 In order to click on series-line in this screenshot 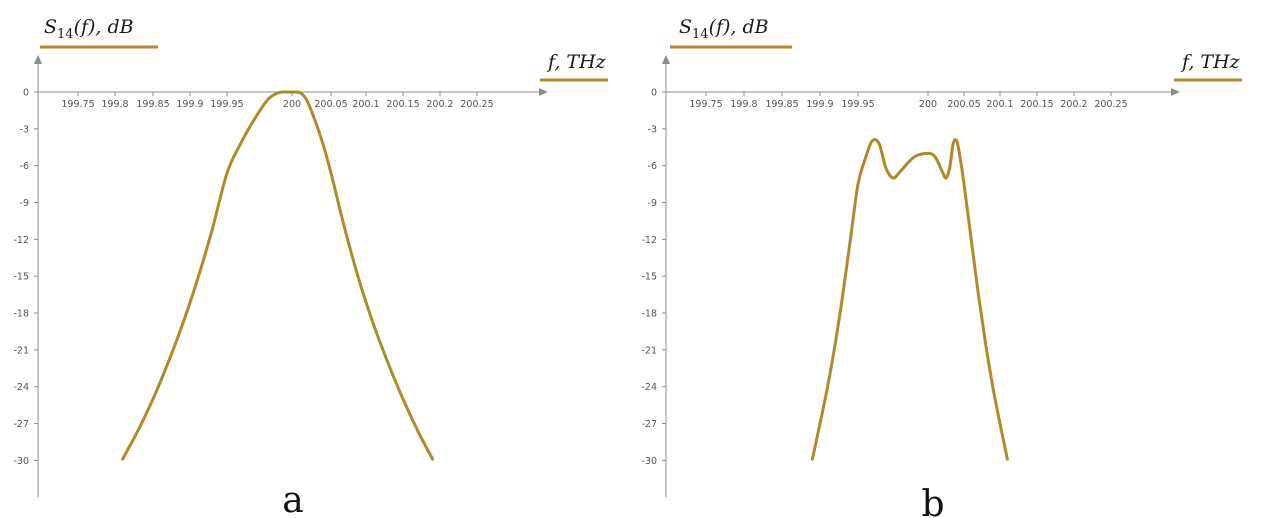, I will do `click(909, 299)`.